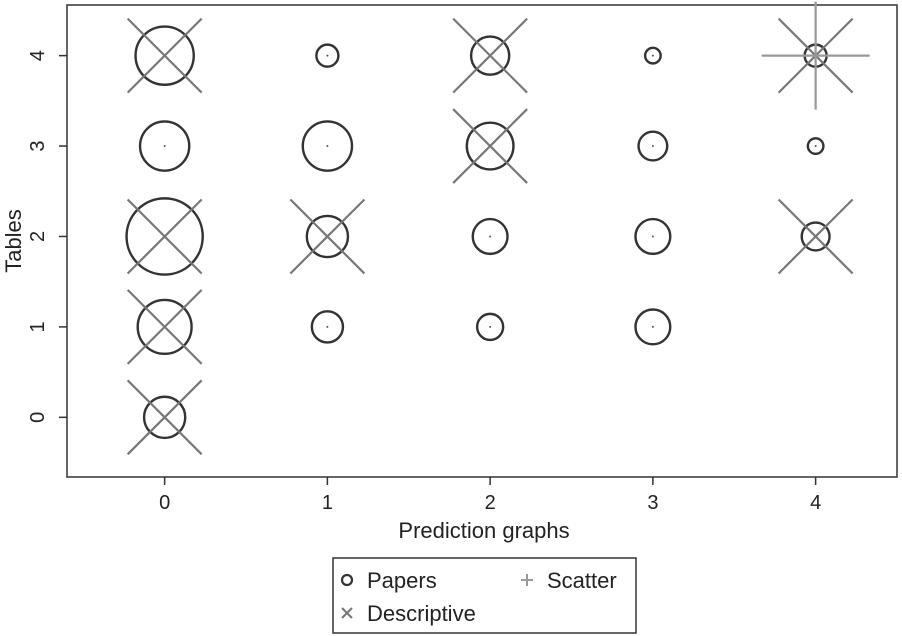 The height and width of the screenshot is (636, 902). I want to click on y-tick-label: 1, so click(38, 326).